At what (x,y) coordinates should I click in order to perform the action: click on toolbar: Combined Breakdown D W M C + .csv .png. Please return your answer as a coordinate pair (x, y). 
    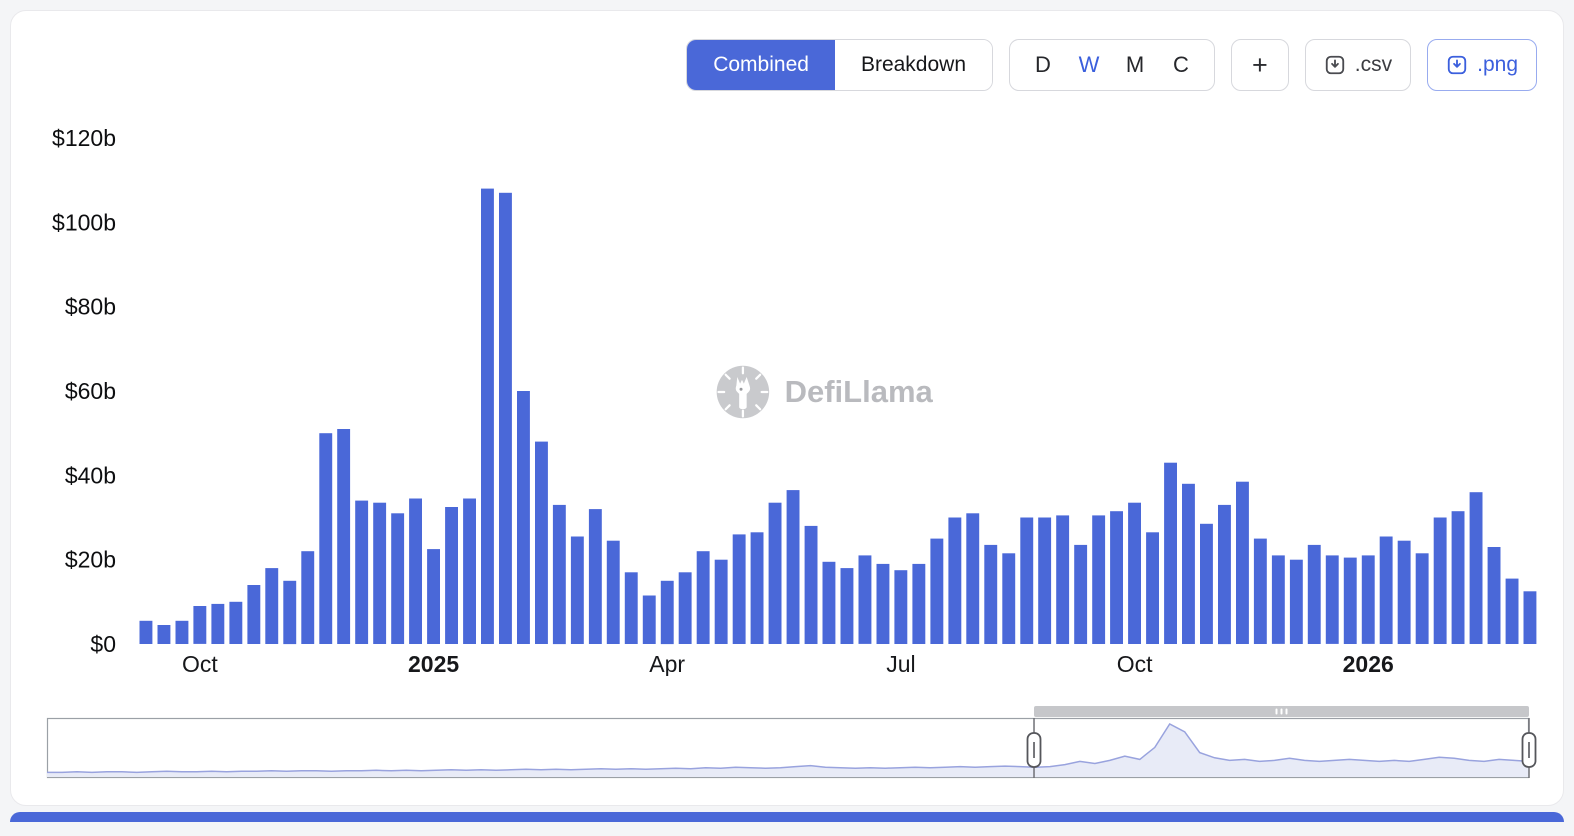
    Looking at the image, I should click on (787, 65).